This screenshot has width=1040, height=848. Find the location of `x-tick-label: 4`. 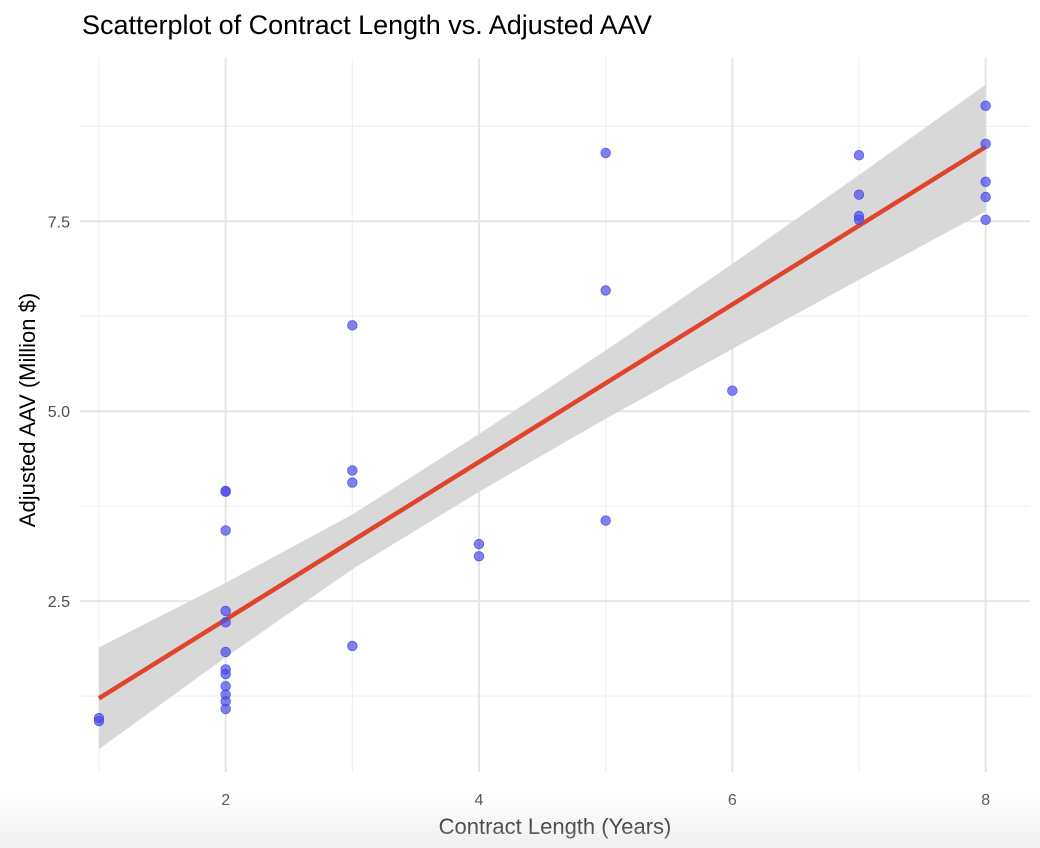

x-tick-label: 4 is located at coordinates (479, 800).